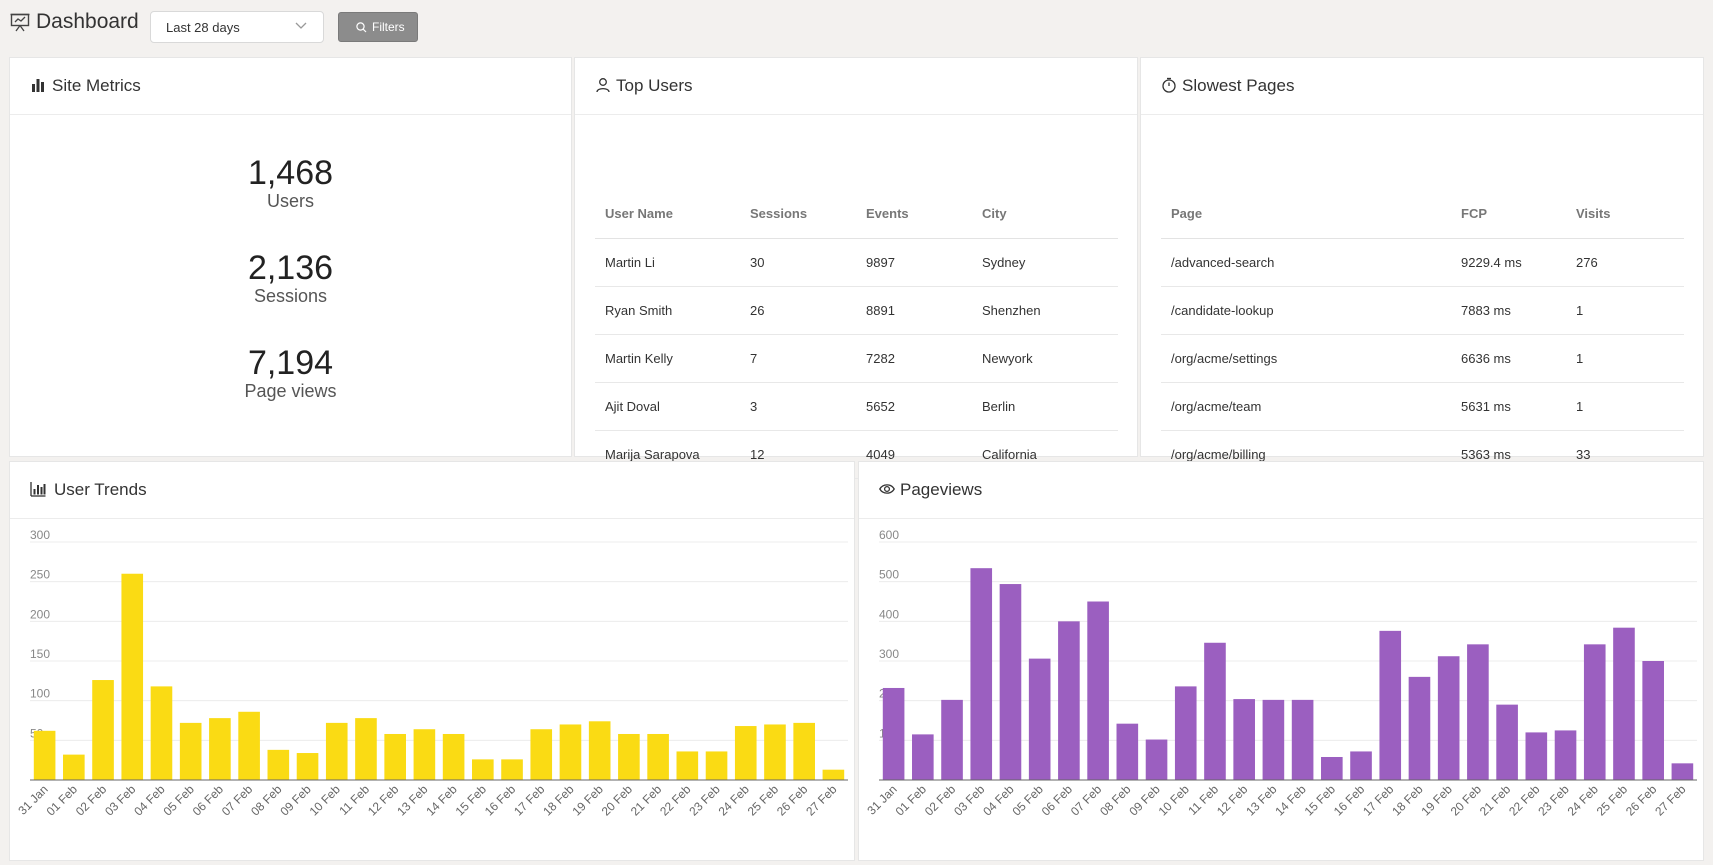 The image size is (1713, 865). Describe the element at coordinates (208, 800) in the screenshot. I see `x-tick-label: 06 Feb` at that location.